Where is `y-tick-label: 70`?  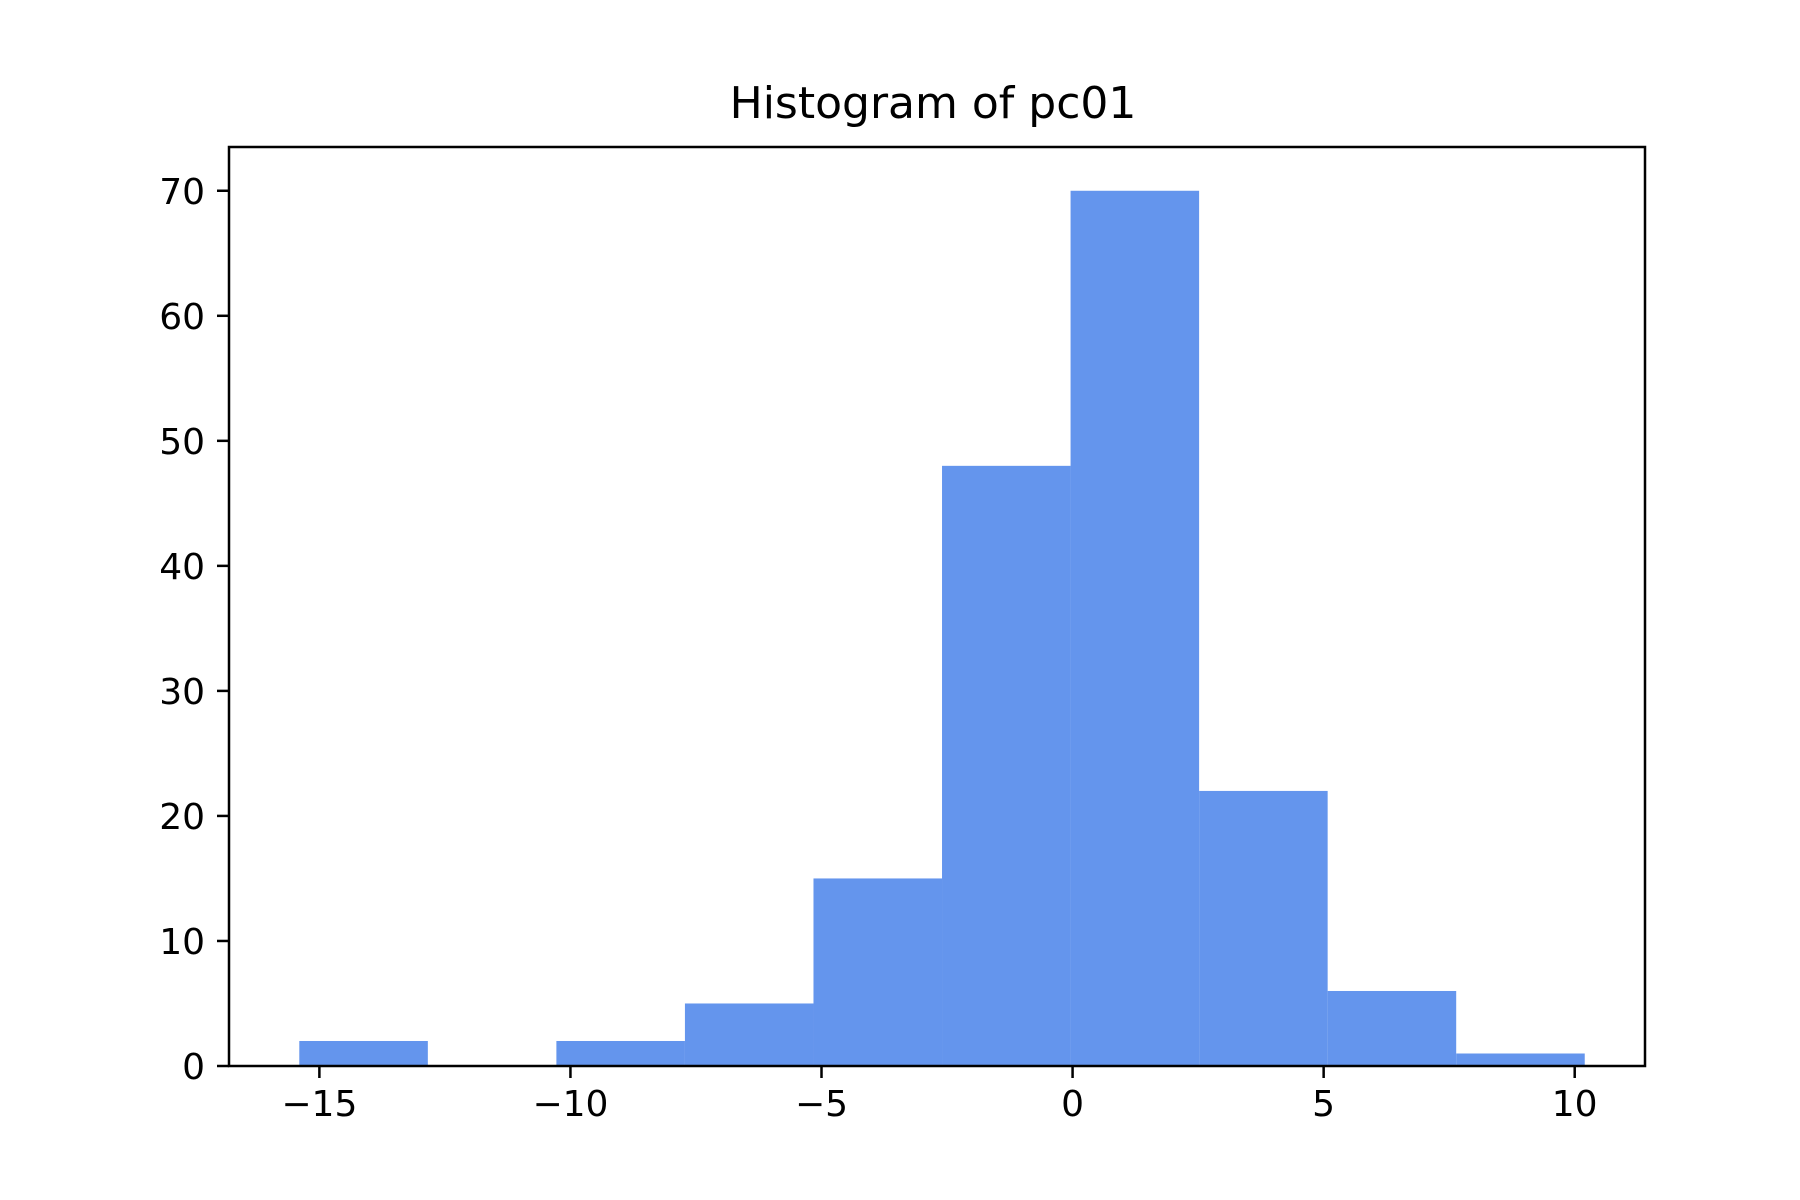
y-tick-label: 70 is located at coordinates (182, 192).